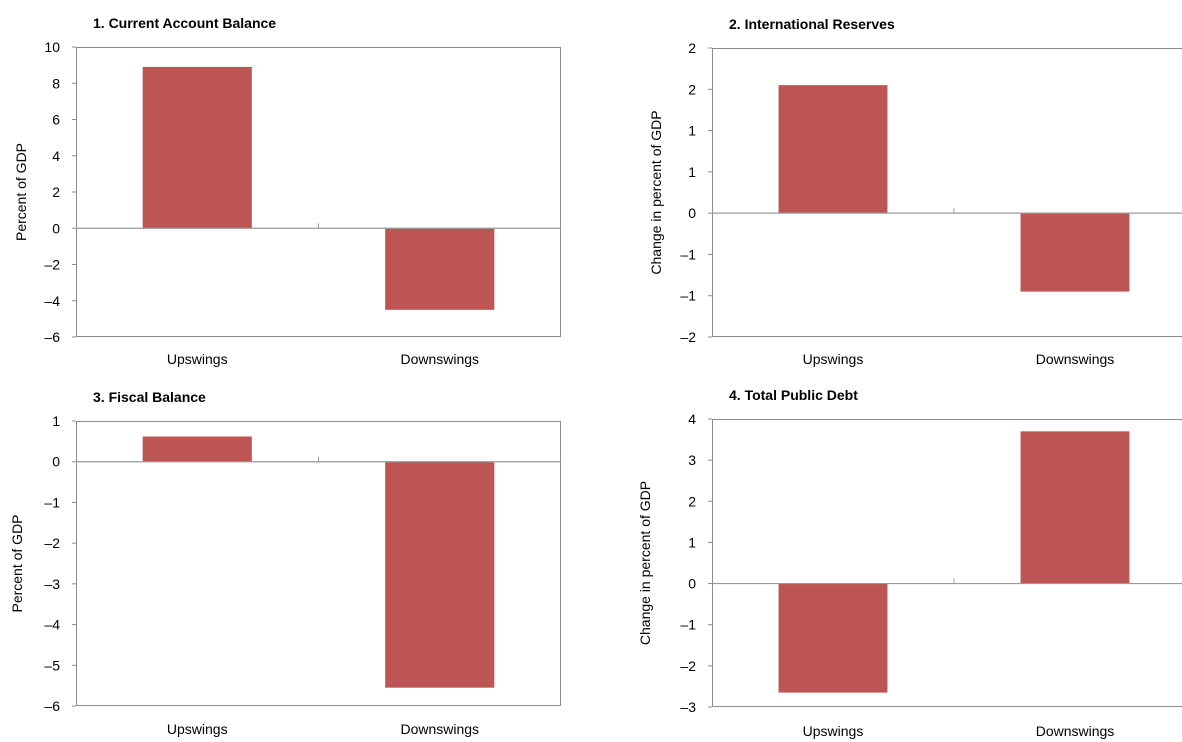 The width and height of the screenshot is (1182, 742). What do you see at coordinates (52, 47) in the screenshot?
I see `y-tick-label: 10` at bounding box center [52, 47].